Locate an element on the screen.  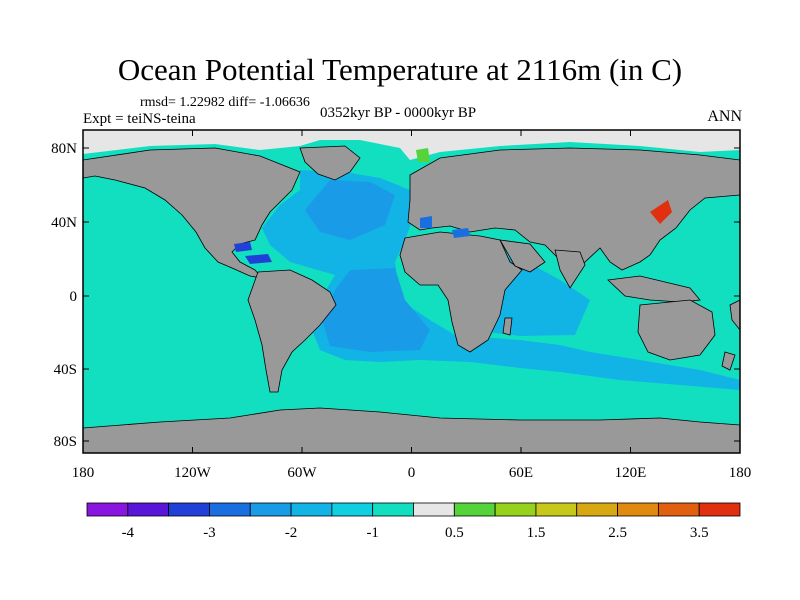
colorbar-label: 2.5 is located at coordinates (617, 533).